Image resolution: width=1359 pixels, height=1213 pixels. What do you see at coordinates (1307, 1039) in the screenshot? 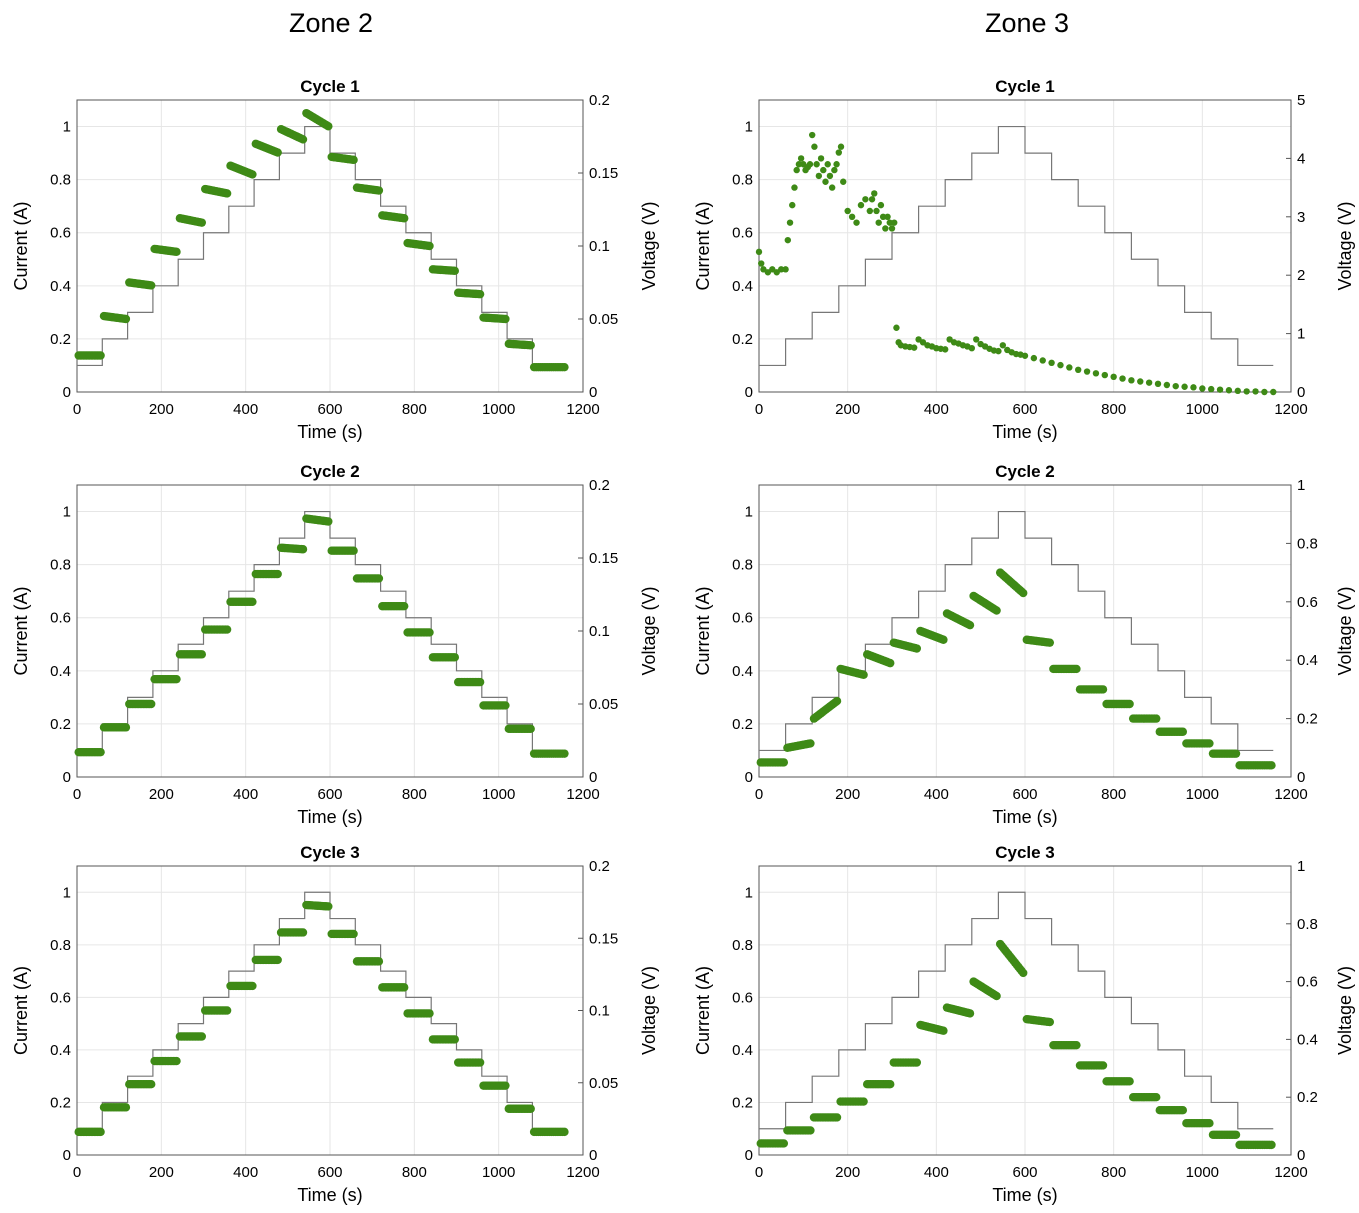
I see `y2-tick-label: 0.4` at bounding box center [1307, 1039].